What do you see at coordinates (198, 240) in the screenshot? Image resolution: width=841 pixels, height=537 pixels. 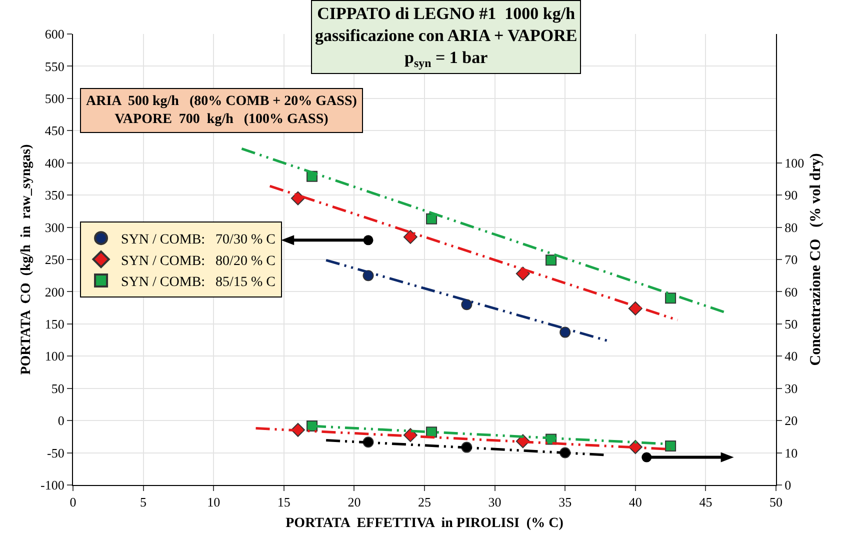 I see `legend-label: SYN / COMB: 70/30 % C` at bounding box center [198, 240].